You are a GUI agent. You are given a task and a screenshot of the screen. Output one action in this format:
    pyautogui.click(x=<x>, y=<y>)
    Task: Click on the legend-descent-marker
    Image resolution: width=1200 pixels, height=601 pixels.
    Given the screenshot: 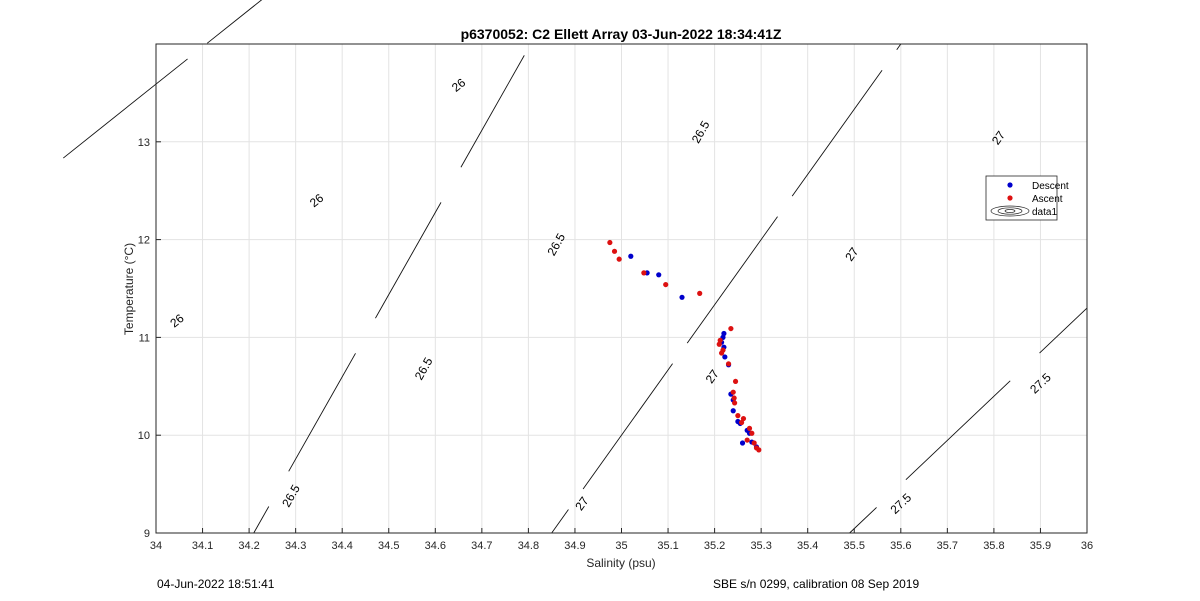 What is the action you would take?
    pyautogui.click(x=1010, y=185)
    